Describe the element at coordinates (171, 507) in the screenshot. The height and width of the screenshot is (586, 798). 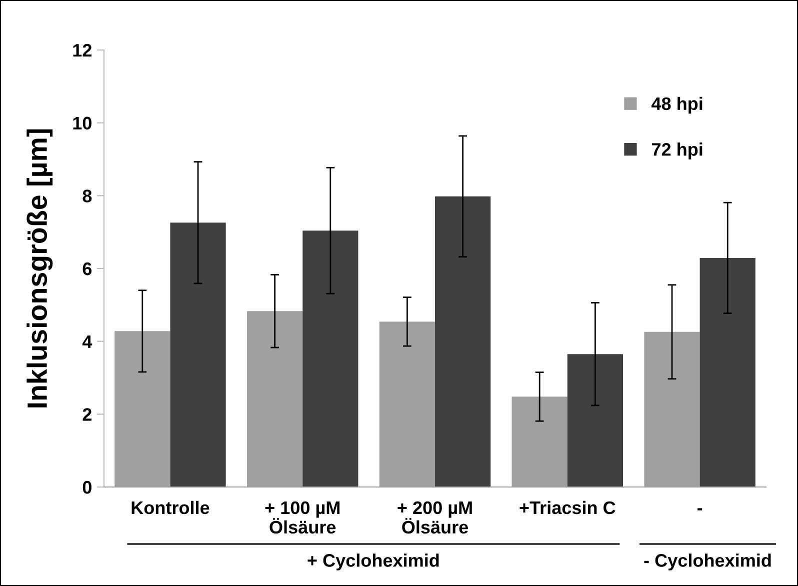
I see `x-tick-label: Kontrolle` at that location.